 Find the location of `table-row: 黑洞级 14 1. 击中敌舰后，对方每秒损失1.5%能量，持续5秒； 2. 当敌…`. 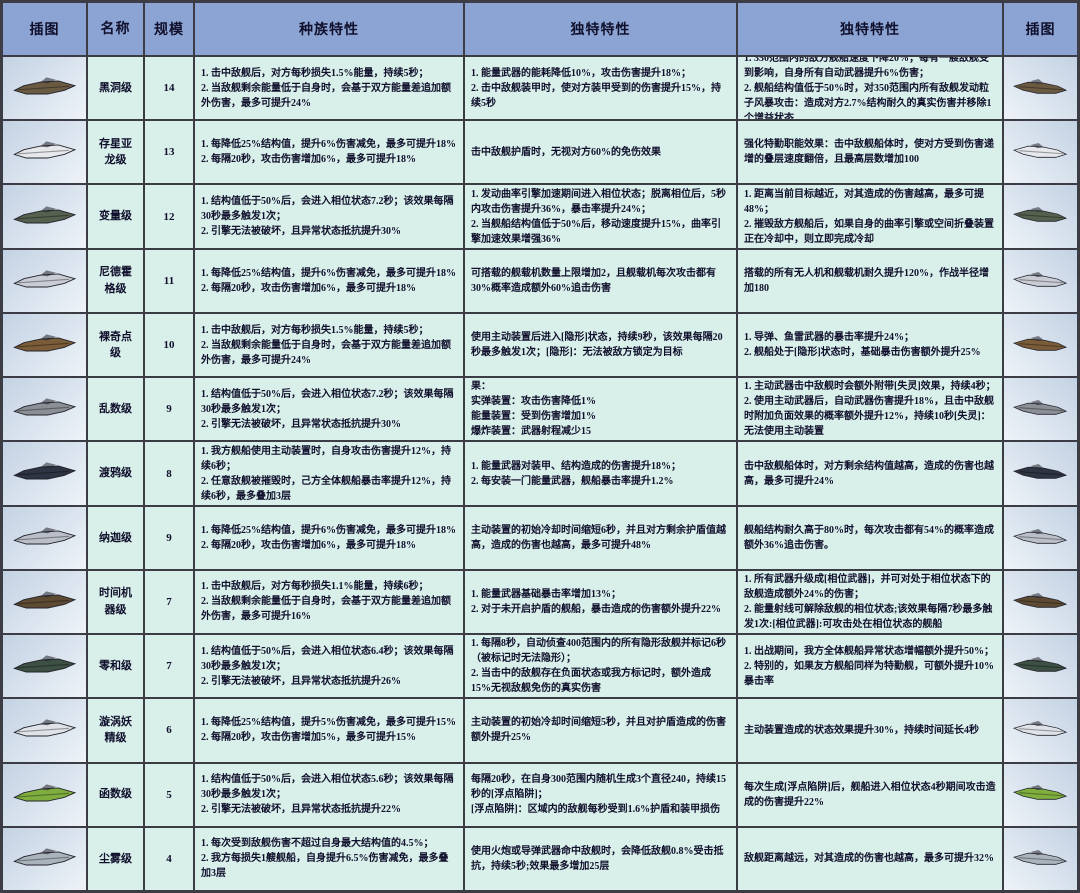

table-row: 黑洞级 14 1. 击中敌舰后，对方每秒损失1.5%能量，持续5秒； 2. 当敌… is located at coordinates (540, 88).